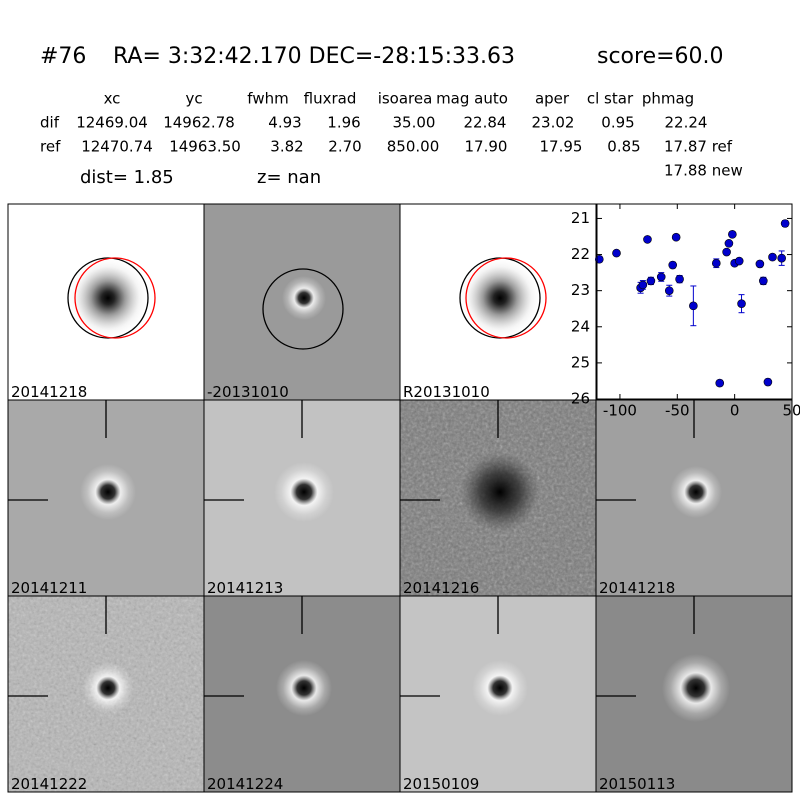 This screenshot has width=800, height=800. I want to click on plot-frame, so click(694, 301).